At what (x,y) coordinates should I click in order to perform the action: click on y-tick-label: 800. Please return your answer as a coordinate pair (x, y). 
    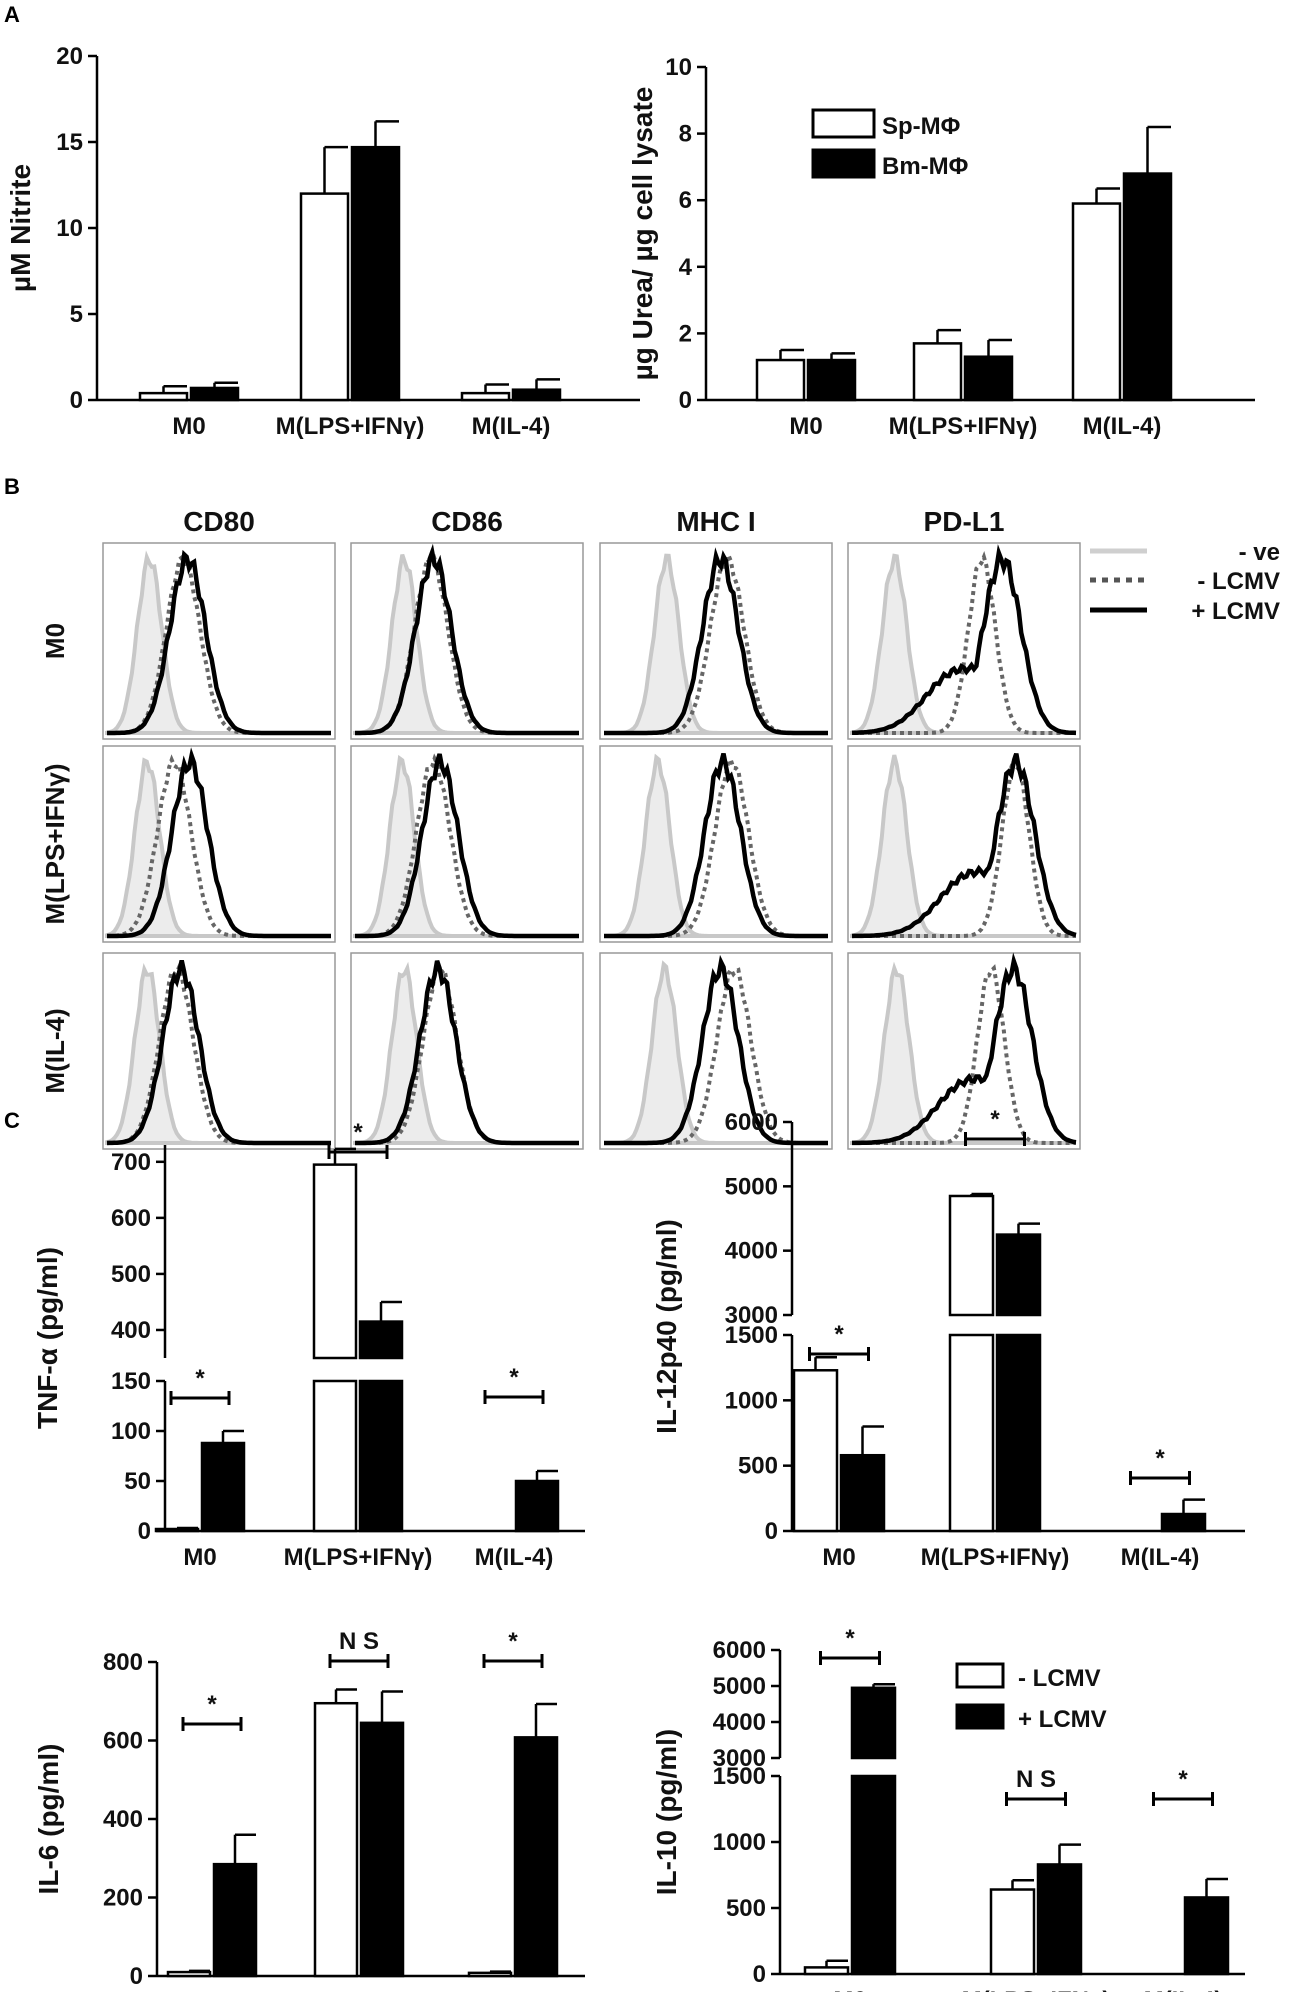
    Looking at the image, I should click on (123, 1662).